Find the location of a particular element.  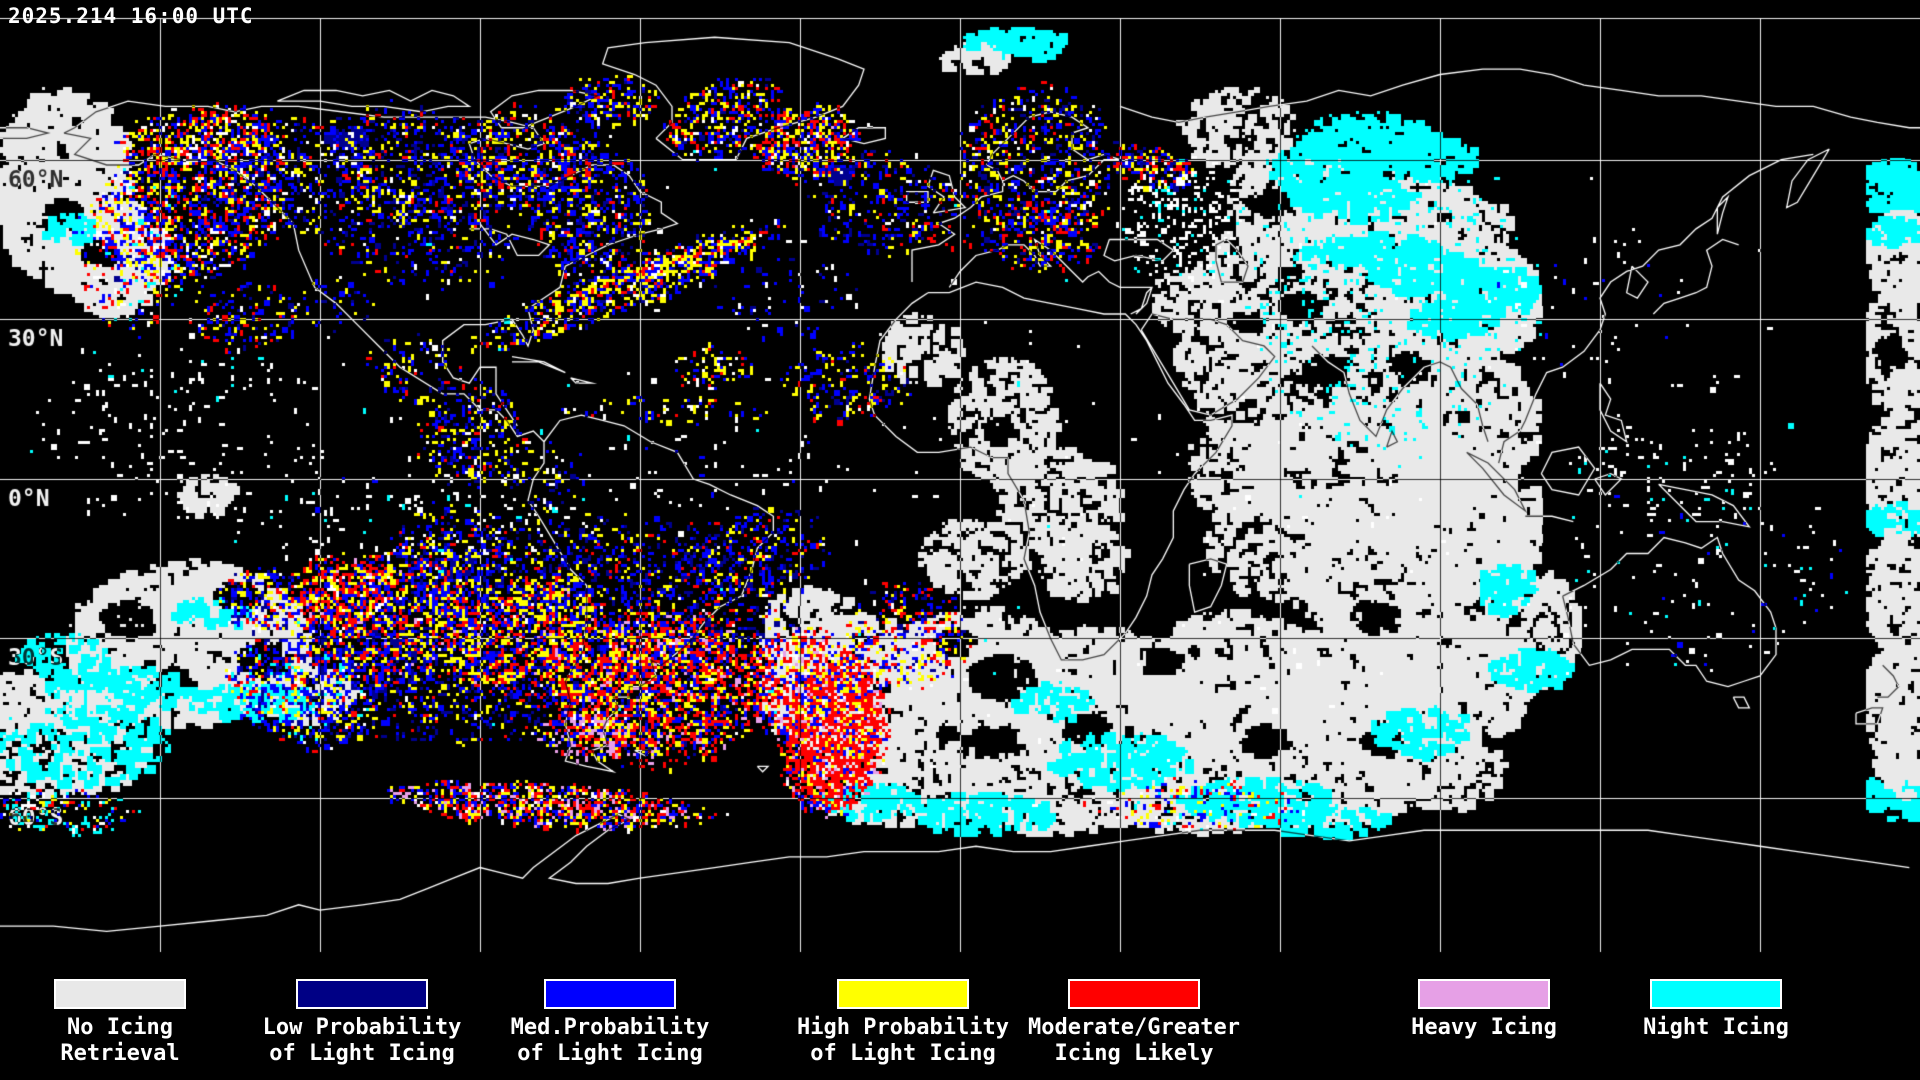

legend-label: Heavy Icing is located at coordinates (1484, 1027).